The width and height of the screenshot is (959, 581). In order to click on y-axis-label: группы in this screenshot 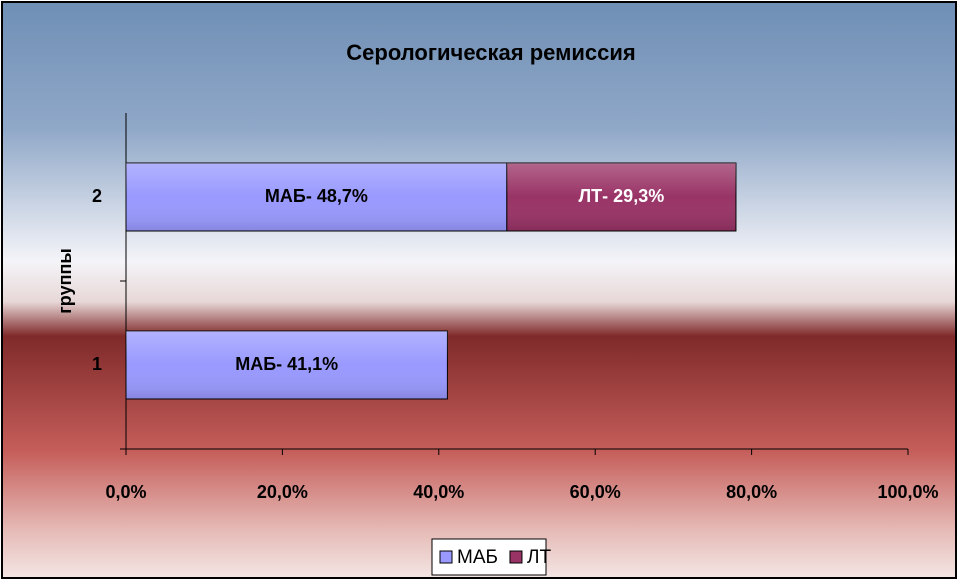, I will do `click(65, 280)`.